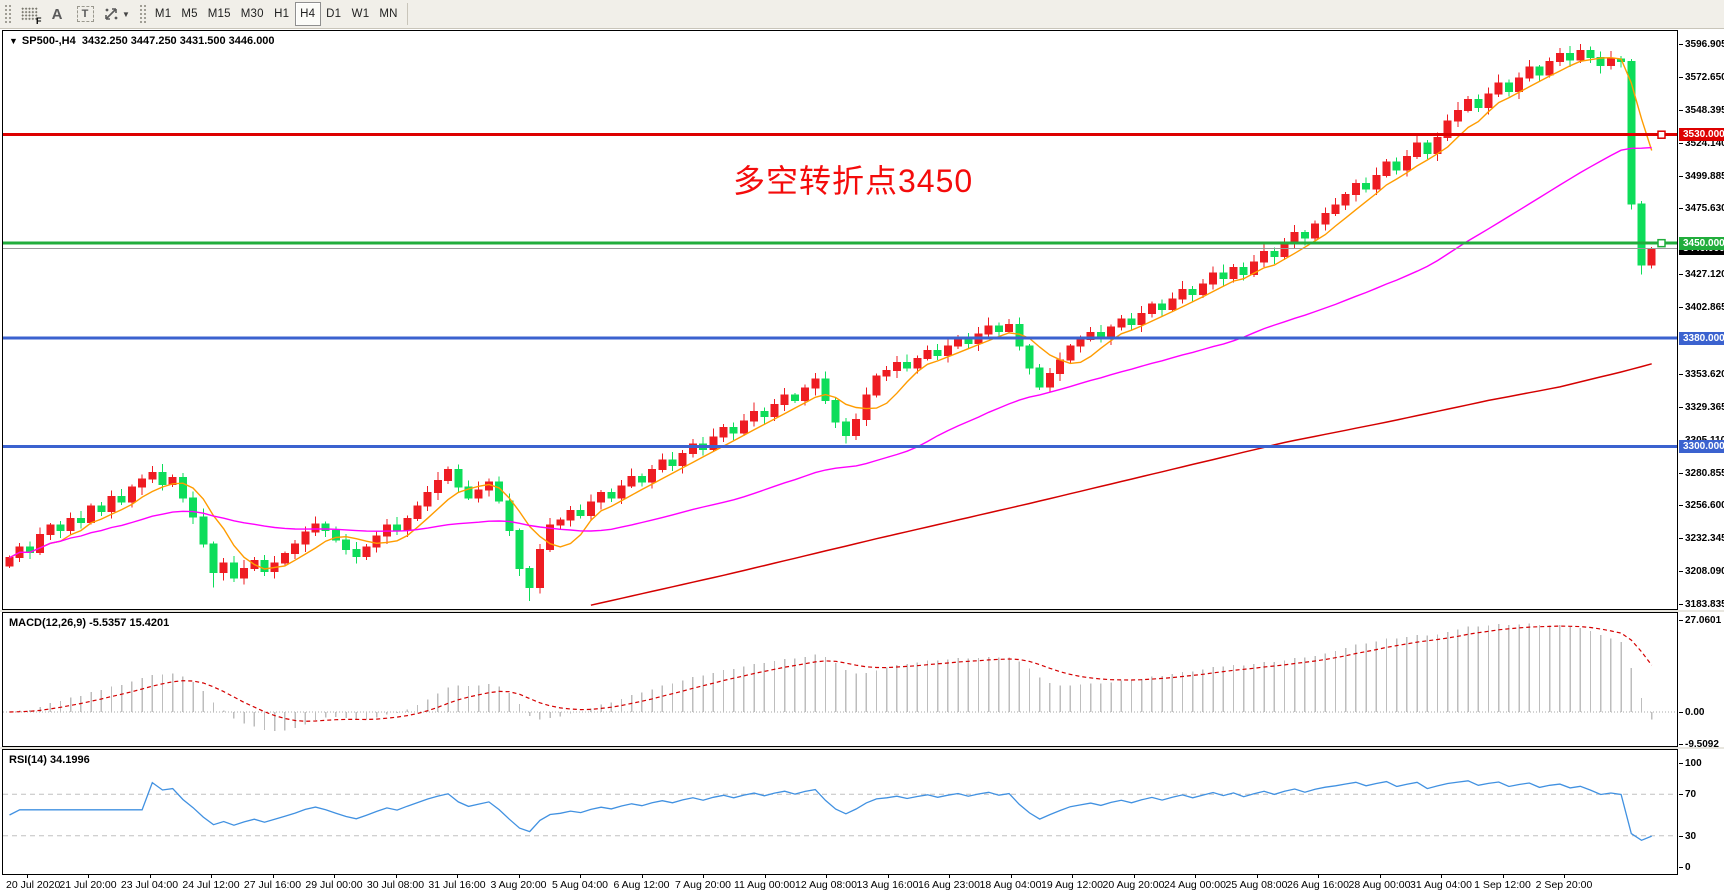 Image resolution: width=1724 pixels, height=896 pixels. What do you see at coordinates (189, 14) in the screenshot?
I see `timeframe-button-m5: M5` at bounding box center [189, 14].